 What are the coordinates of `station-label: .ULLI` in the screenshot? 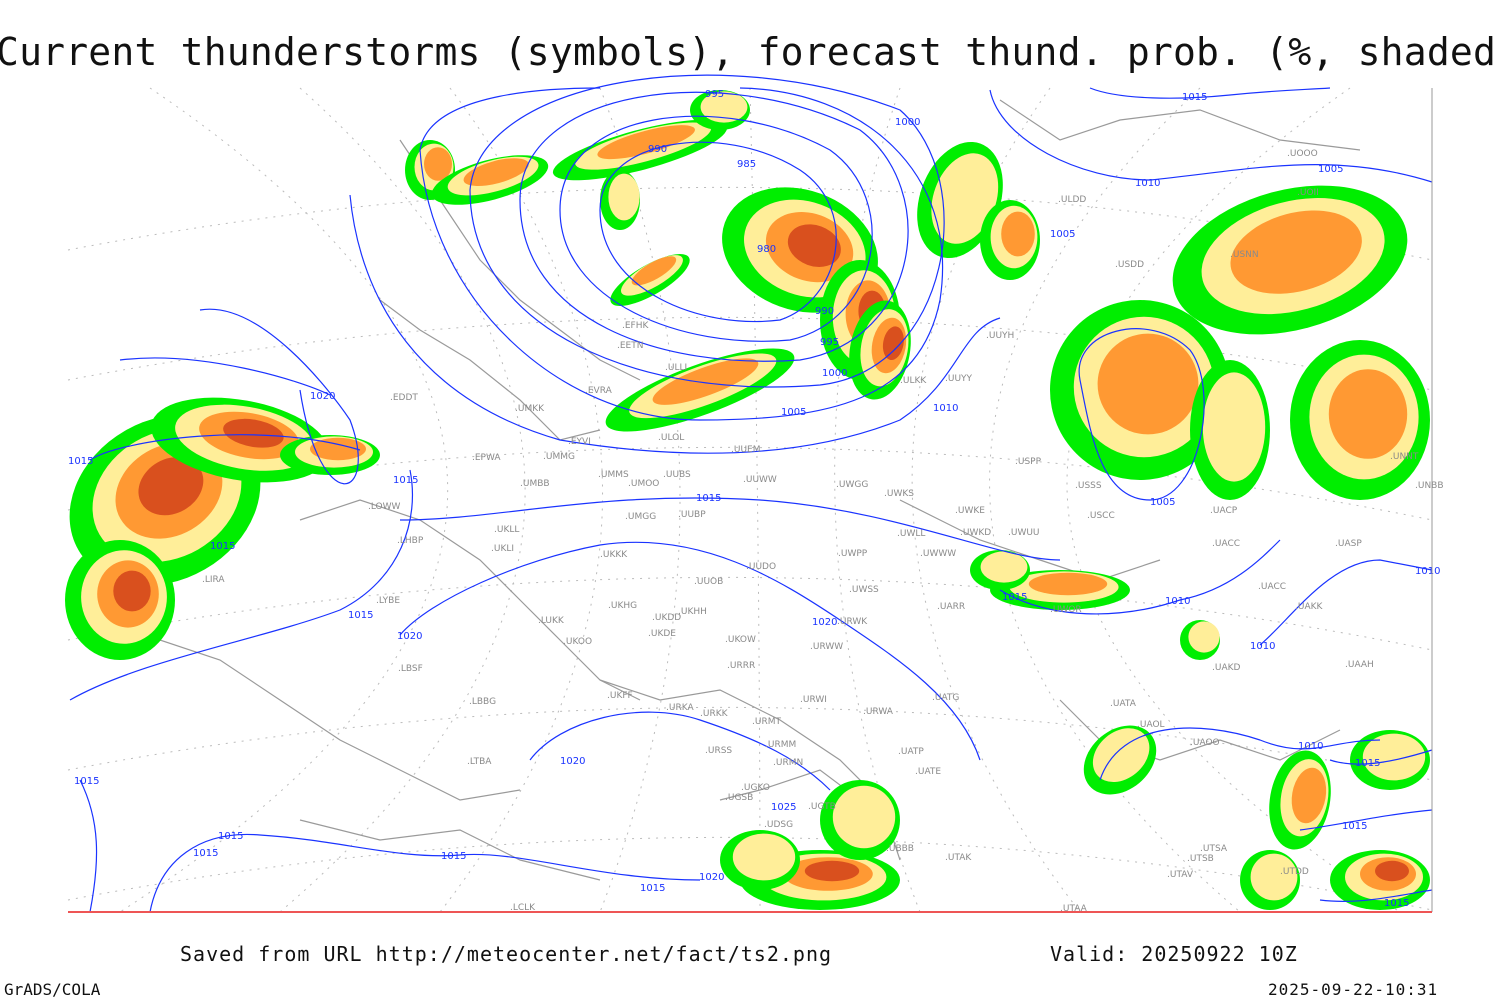 It's located at (676, 368).